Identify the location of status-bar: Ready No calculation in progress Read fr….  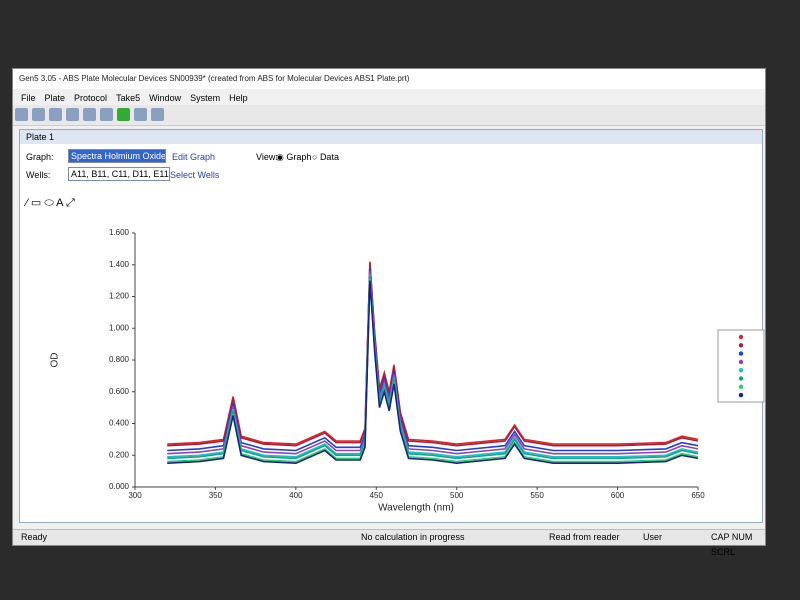
(389, 543).